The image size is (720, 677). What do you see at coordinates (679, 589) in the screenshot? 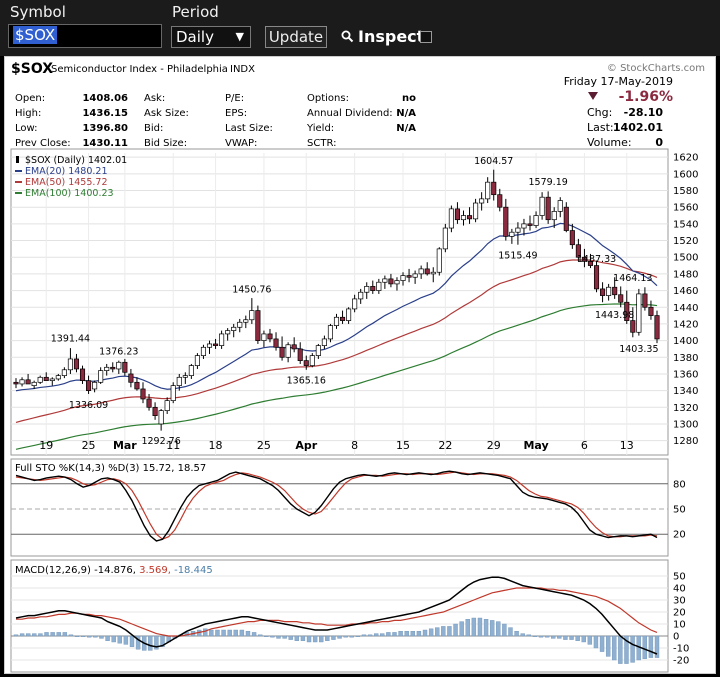
I see `y-tick-label: 40` at bounding box center [679, 589].